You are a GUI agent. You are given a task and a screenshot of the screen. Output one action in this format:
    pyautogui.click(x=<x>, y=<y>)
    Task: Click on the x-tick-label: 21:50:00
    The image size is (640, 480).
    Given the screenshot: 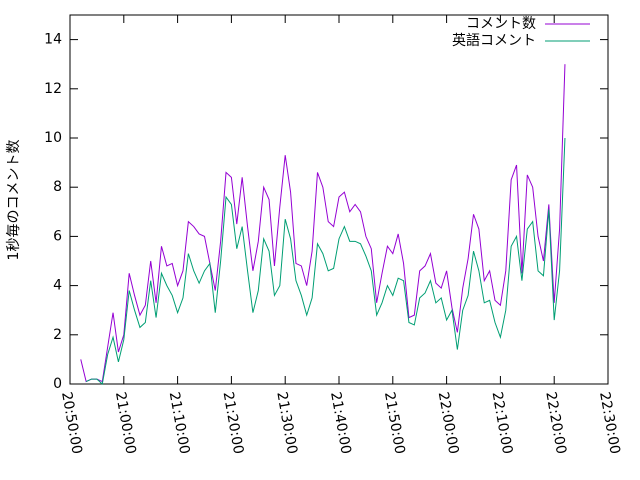 What is the action you would take?
    pyautogui.click(x=394, y=423)
    